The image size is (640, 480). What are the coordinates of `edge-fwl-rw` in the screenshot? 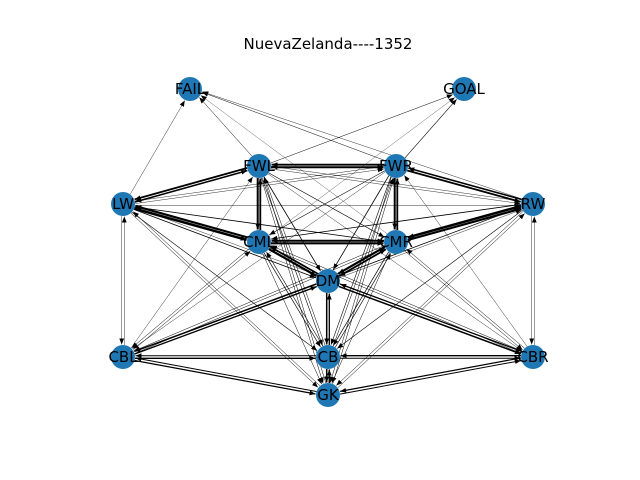 It's located at (395, 187).